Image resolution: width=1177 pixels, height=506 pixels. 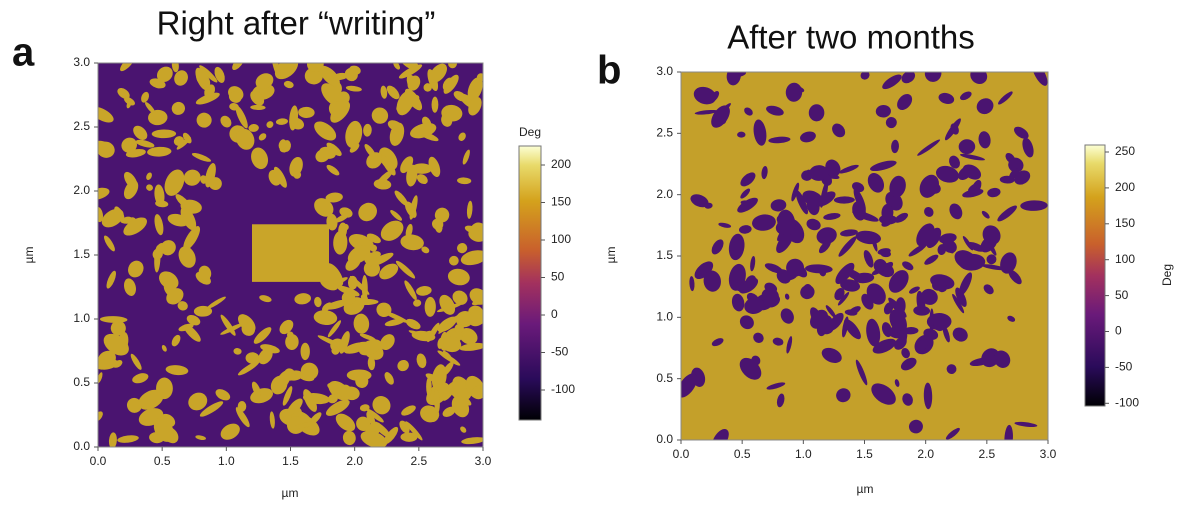 I want to click on y-tick-label: 1.5, so click(x=664, y=255).